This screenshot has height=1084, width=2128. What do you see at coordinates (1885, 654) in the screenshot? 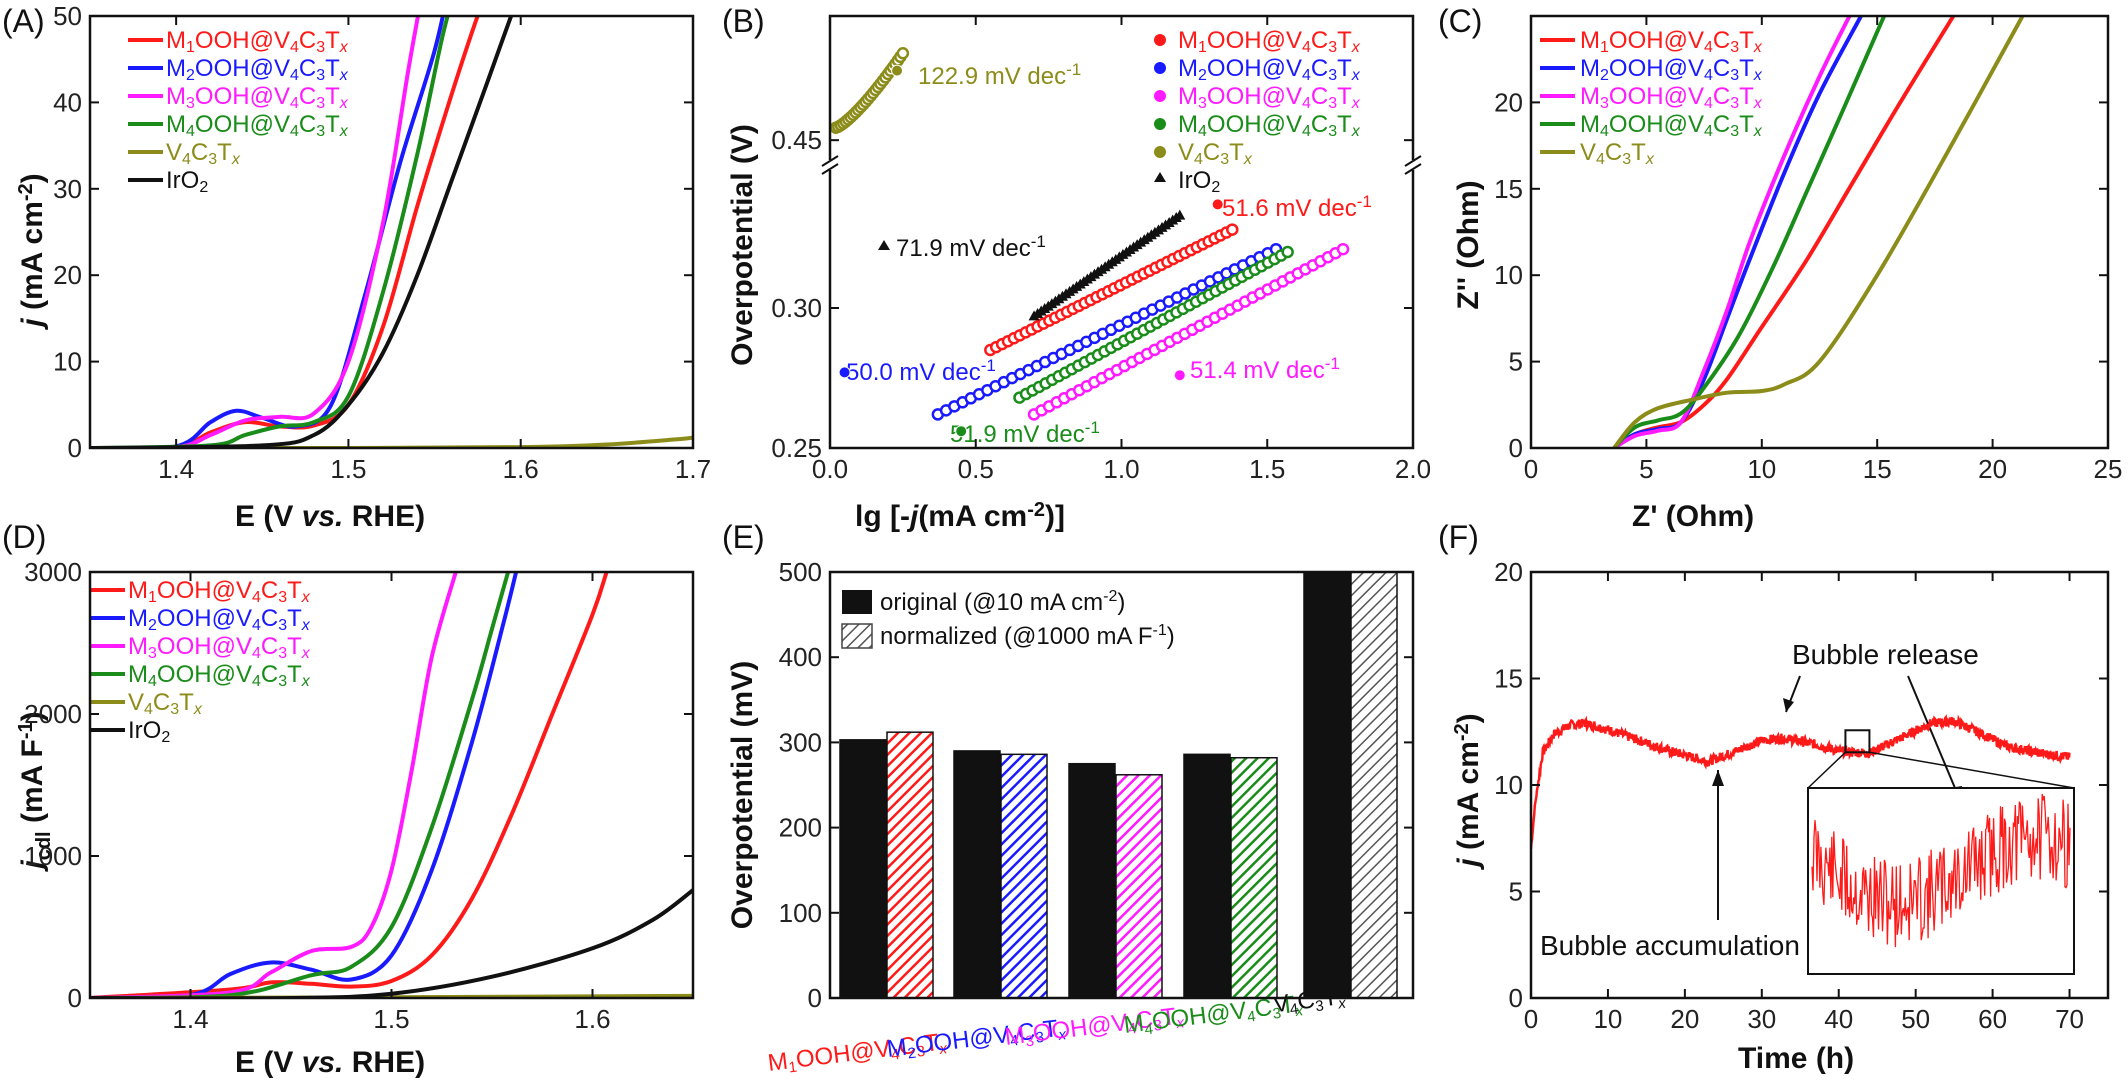
I see `anno-bubble-release: Bubble release` at bounding box center [1885, 654].